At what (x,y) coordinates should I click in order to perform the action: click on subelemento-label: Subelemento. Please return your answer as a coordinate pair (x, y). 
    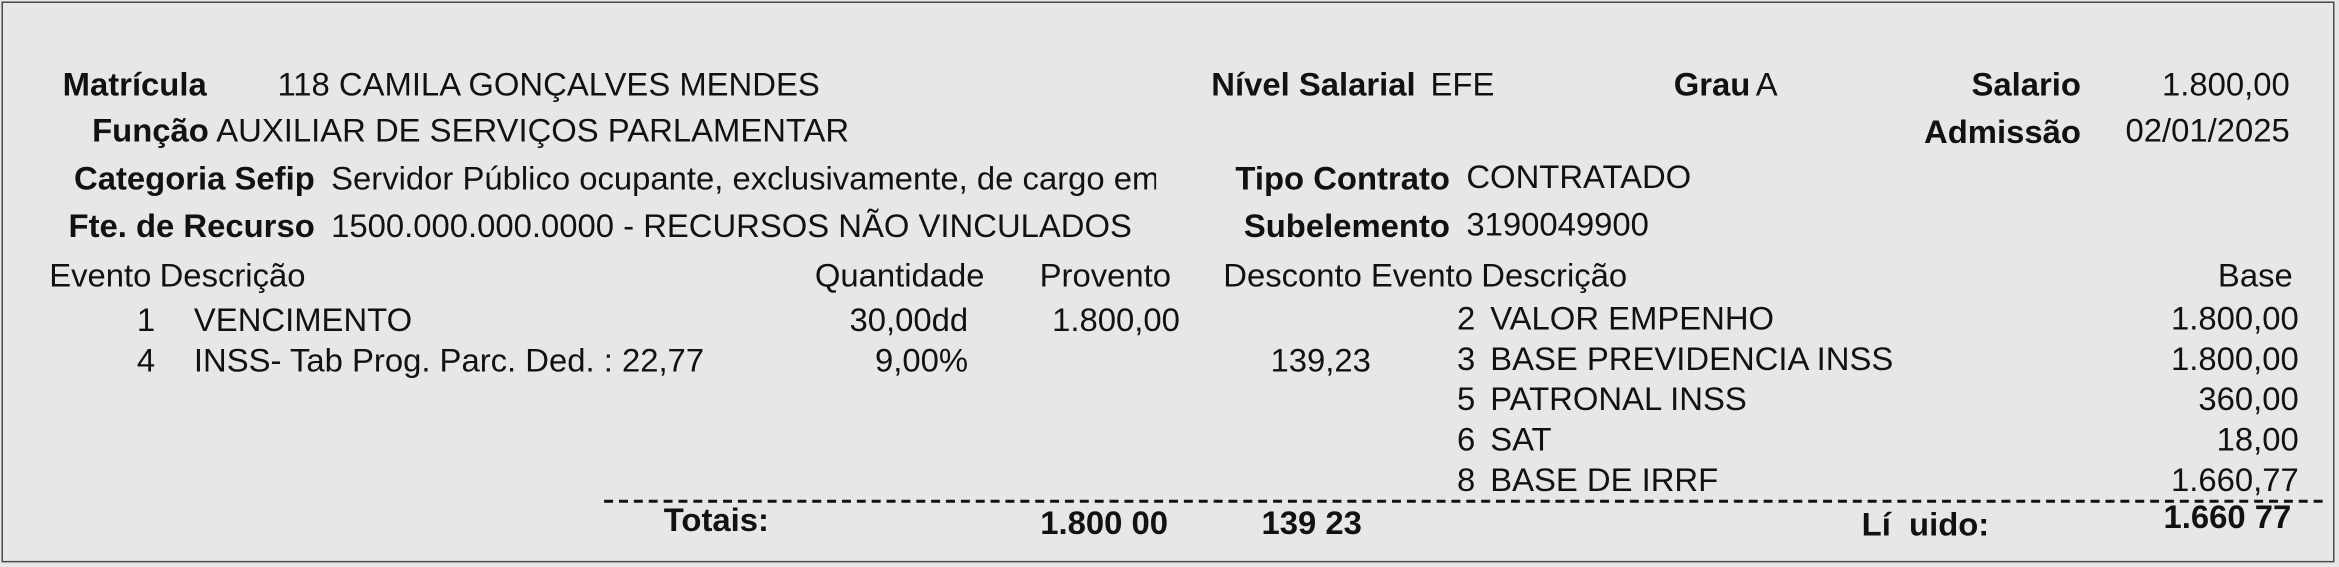
    Looking at the image, I should click on (1346, 226).